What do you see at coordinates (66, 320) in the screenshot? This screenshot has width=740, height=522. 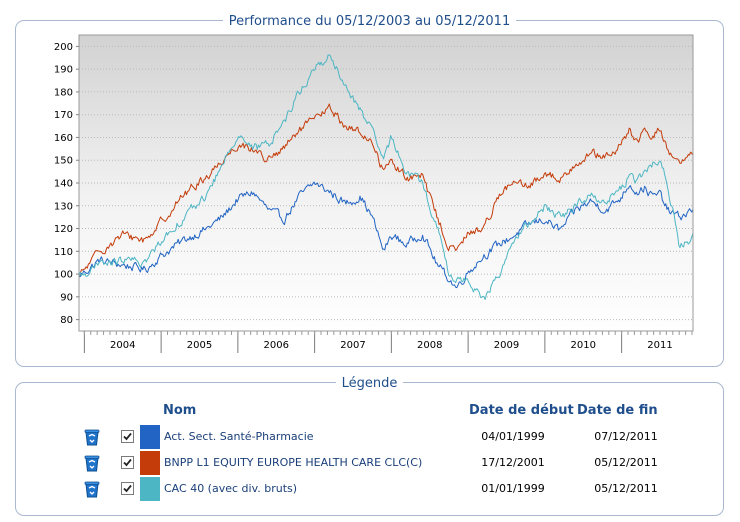 I see `y-tick-label: 80` at bounding box center [66, 320].